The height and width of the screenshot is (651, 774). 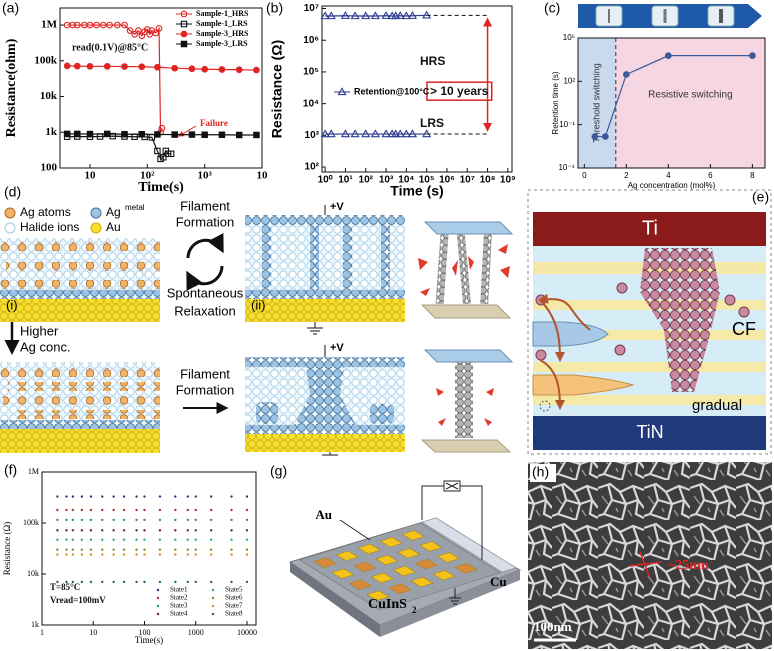 What do you see at coordinates (12, 192) in the screenshot?
I see `panel-label: (d)` at bounding box center [12, 192].